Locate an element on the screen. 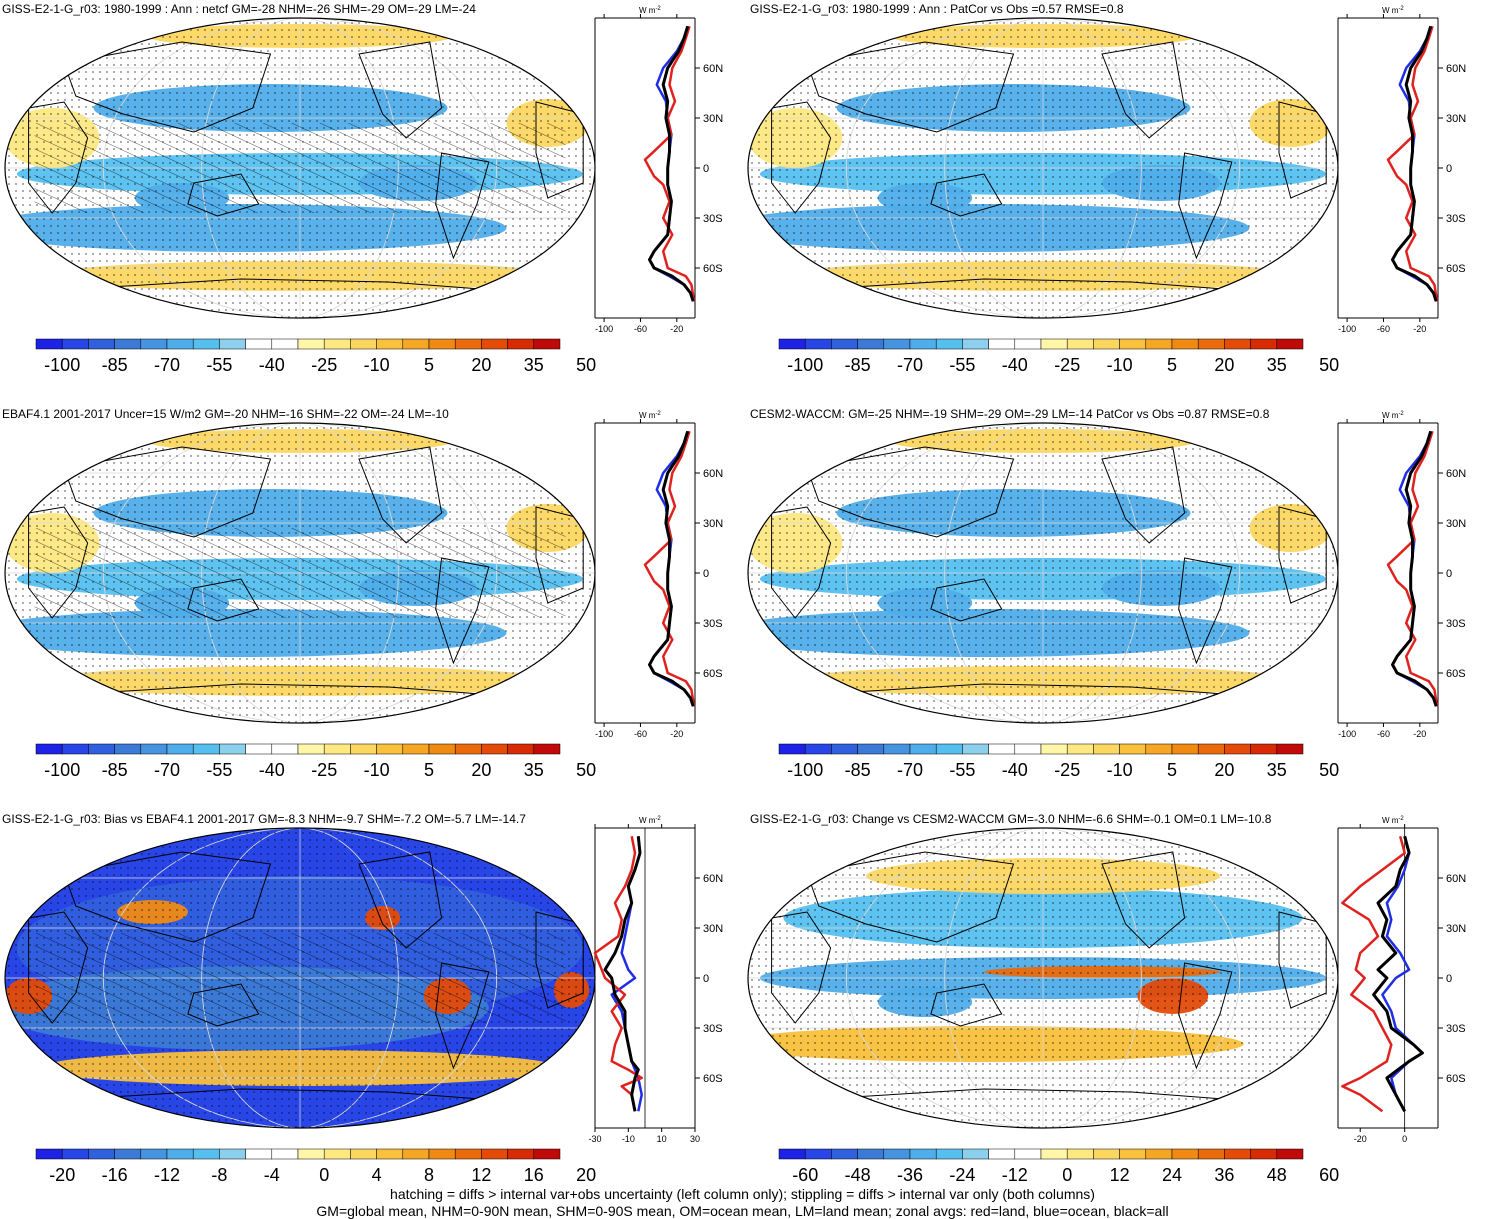 The width and height of the screenshot is (1485, 1219). colorbar-label: -85 is located at coordinates (115, 770).